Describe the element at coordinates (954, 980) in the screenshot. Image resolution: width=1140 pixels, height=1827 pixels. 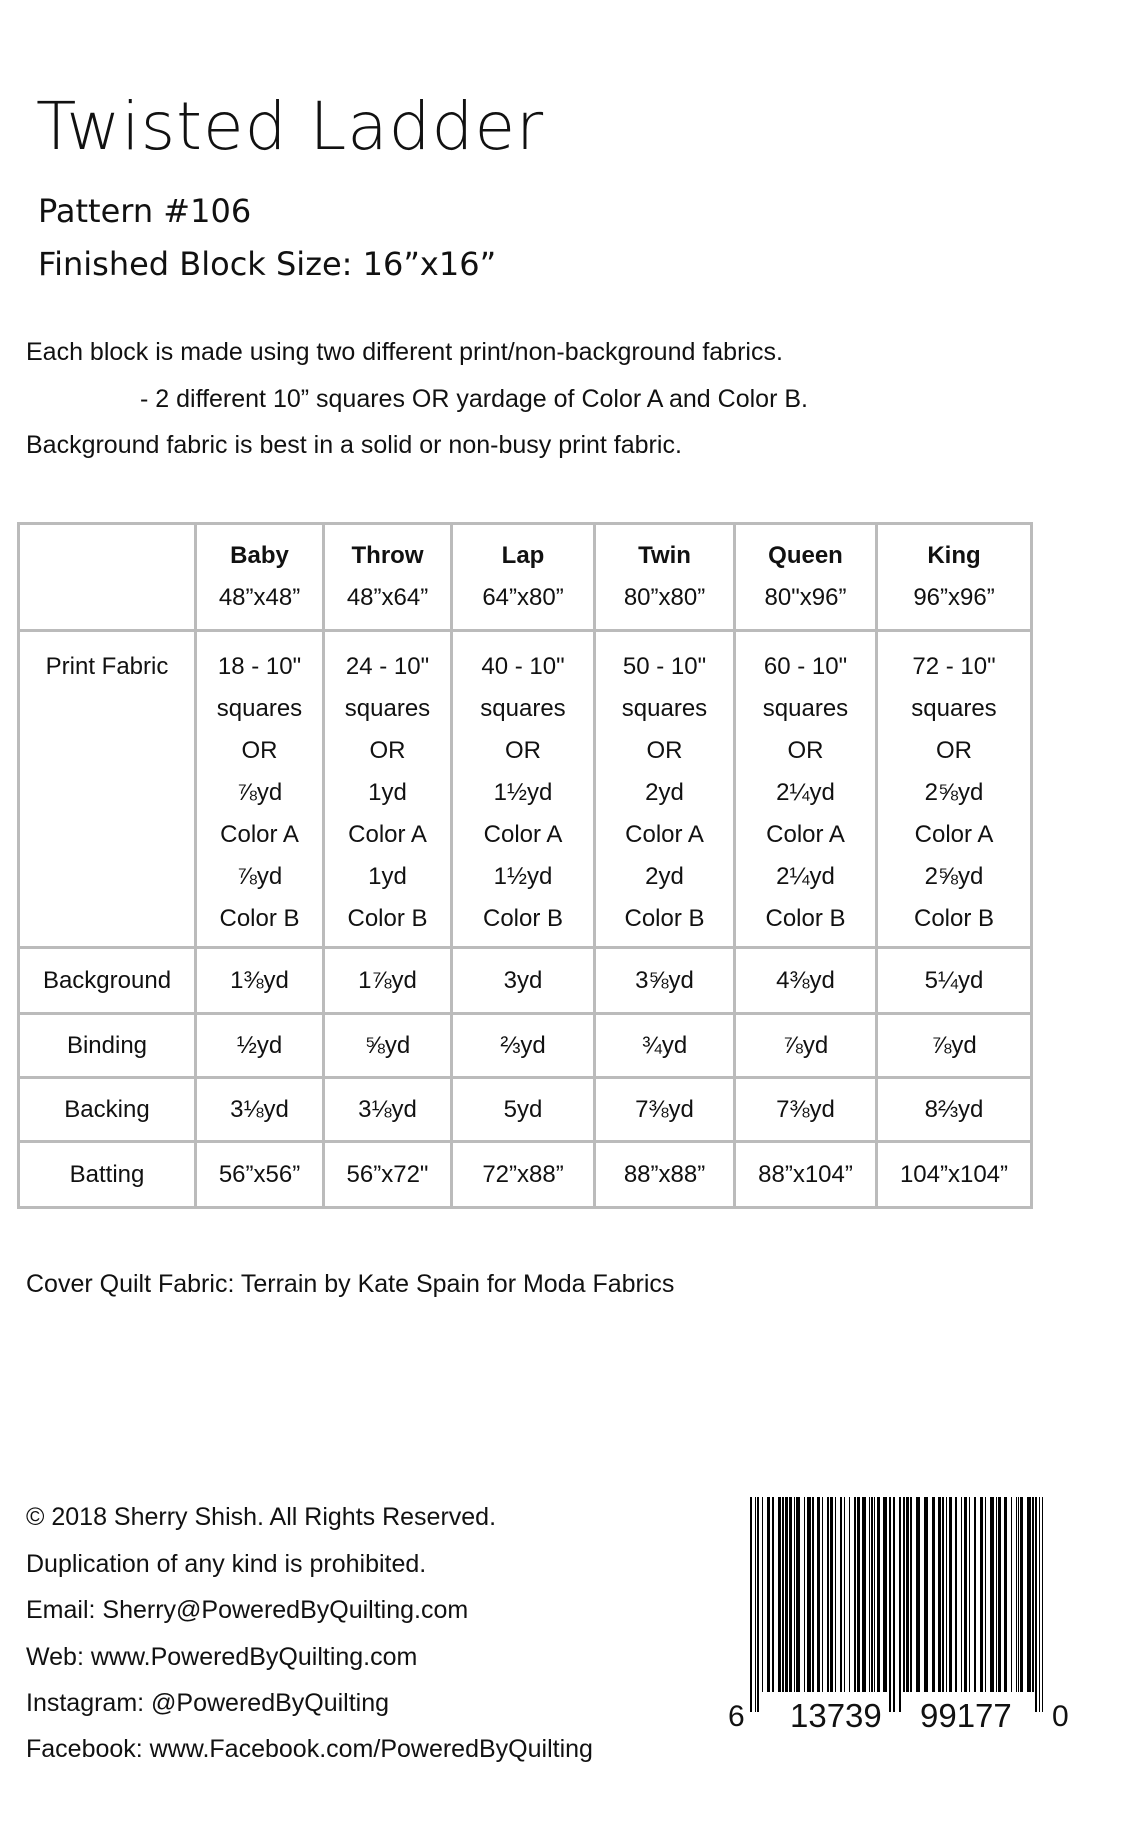
I see `table-cell: 5¼yd` at that location.